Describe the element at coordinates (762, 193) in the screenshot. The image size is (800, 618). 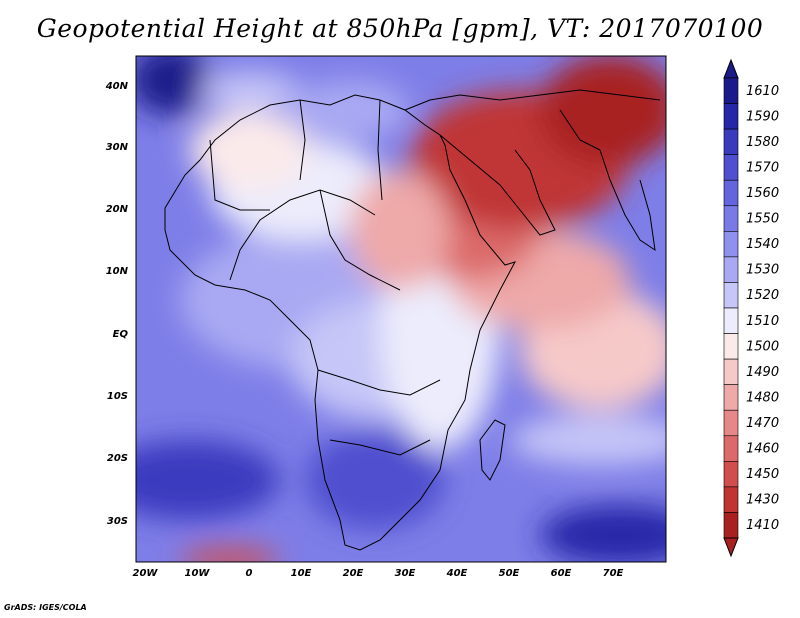
I see `colorbar-level-label: 1560` at that location.